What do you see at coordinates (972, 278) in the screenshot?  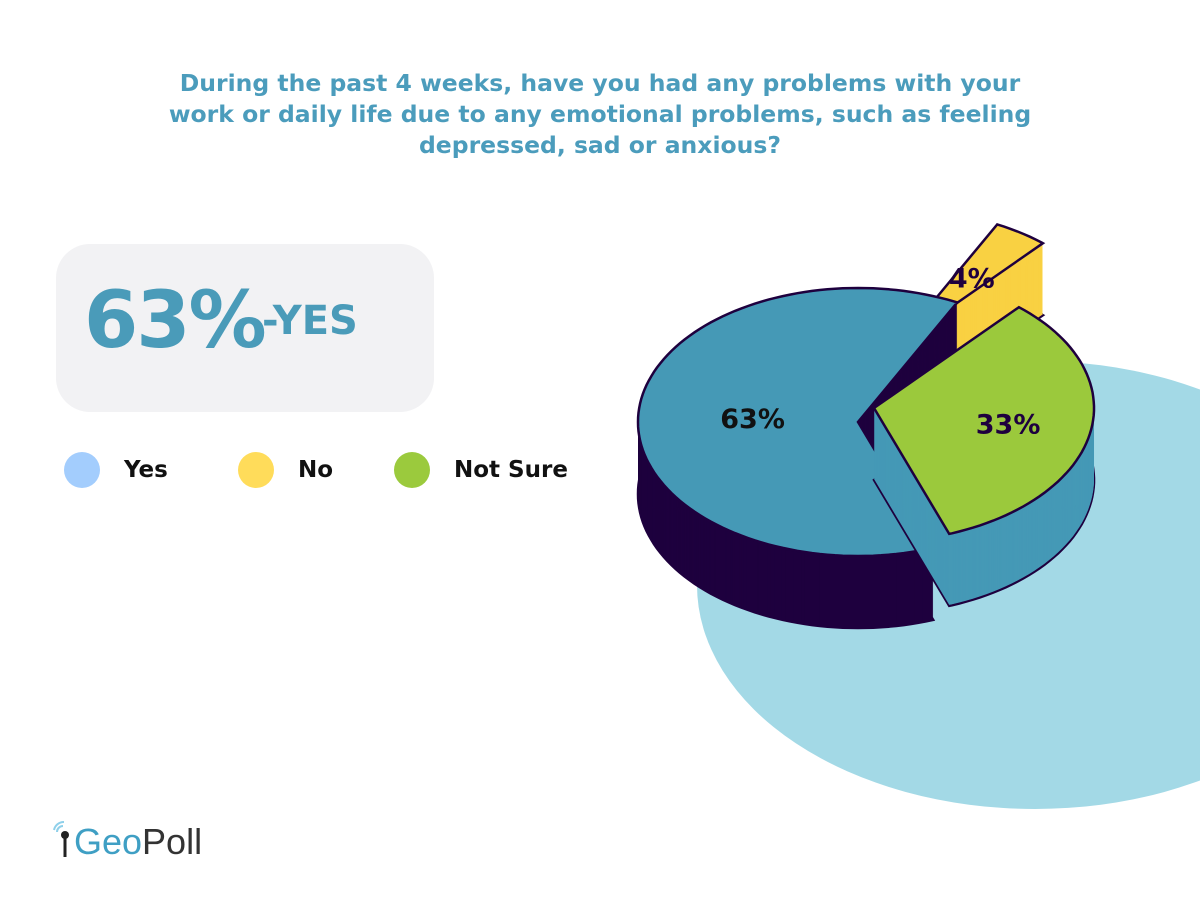 I see `data-label-no: 4%` at bounding box center [972, 278].